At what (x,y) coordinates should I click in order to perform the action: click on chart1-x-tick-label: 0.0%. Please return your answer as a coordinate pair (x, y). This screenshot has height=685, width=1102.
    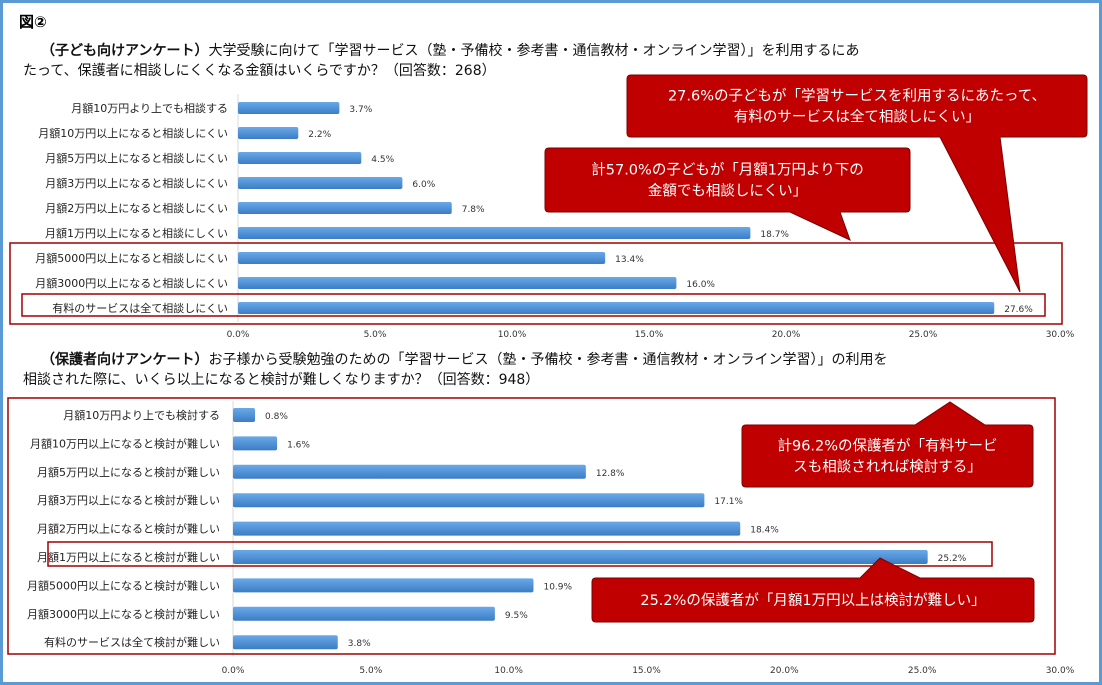
    Looking at the image, I should click on (238, 335).